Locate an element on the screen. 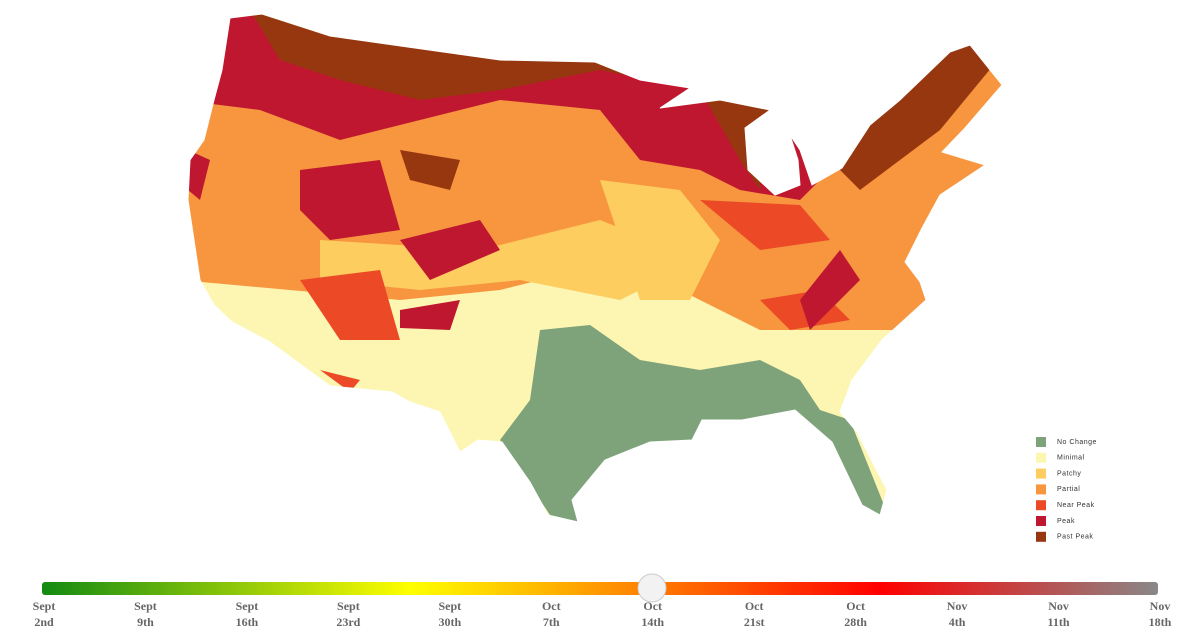 This screenshot has height=644, width=1200. timeline-day: 7th is located at coordinates (551, 622).